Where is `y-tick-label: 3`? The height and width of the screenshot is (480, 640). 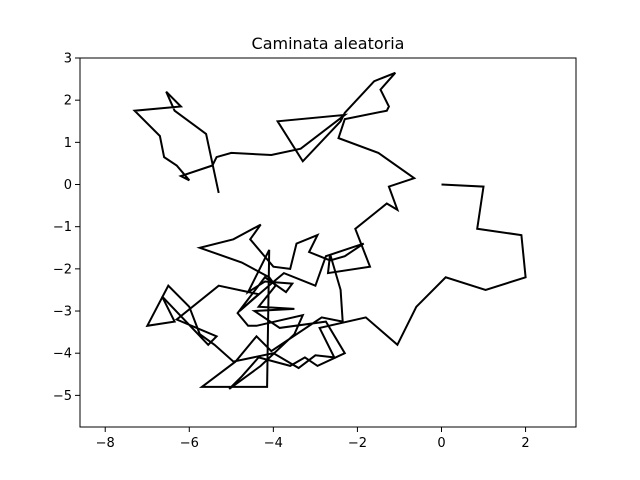
y-tick-label: 3 is located at coordinates (68, 59).